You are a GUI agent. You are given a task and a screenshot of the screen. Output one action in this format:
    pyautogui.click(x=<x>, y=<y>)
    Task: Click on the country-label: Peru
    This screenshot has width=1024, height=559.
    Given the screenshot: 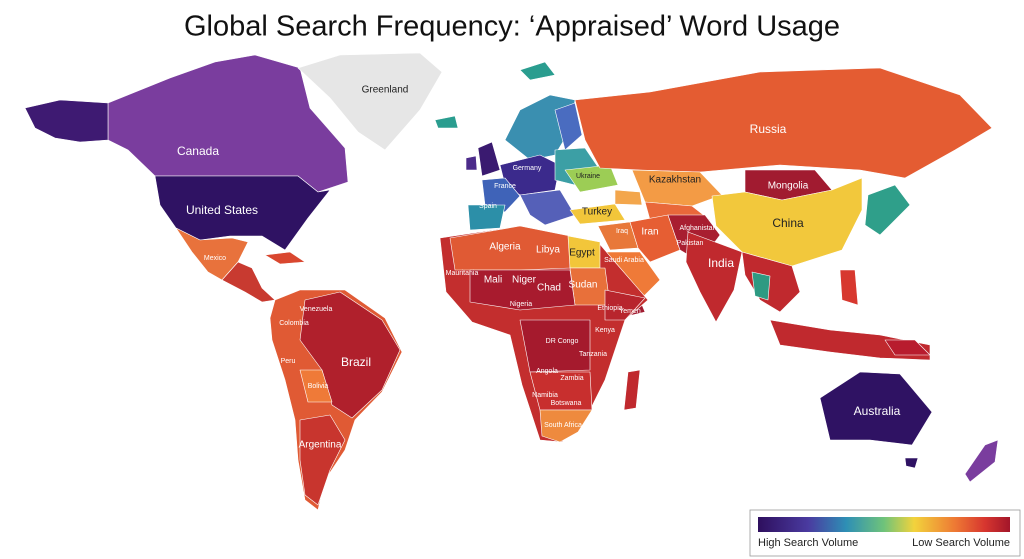 What is the action you would take?
    pyautogui.click(x=288, y=361)
    